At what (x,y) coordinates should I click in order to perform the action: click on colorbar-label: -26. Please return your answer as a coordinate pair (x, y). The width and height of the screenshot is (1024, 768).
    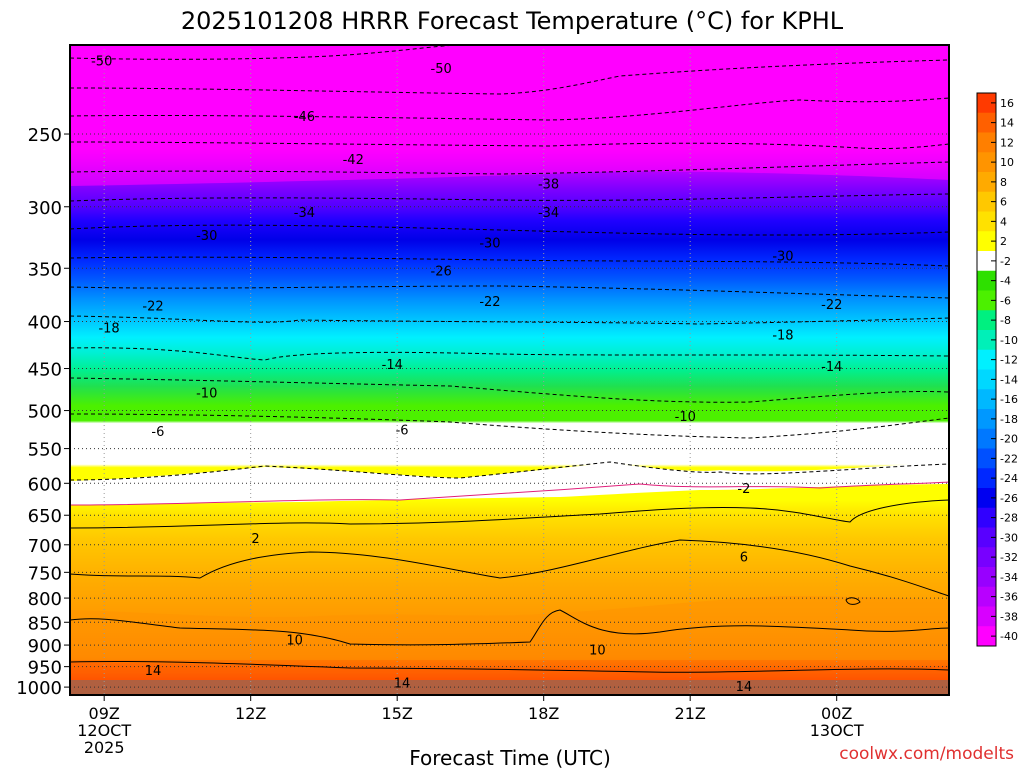
    Looking at the image, I should click on (1009, 498).